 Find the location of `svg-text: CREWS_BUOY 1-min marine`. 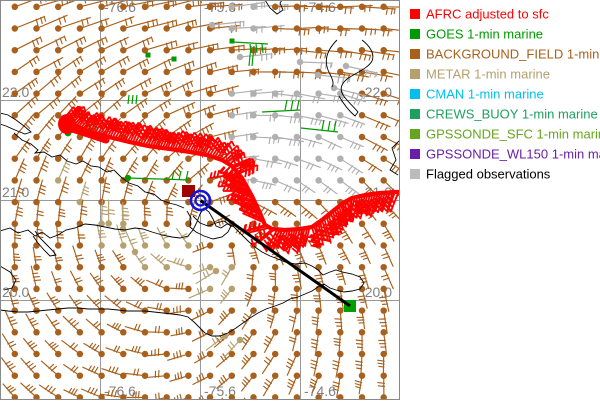

svg-text: CREWS_BUOY 1-min marine is located at coordinates (512, 114).